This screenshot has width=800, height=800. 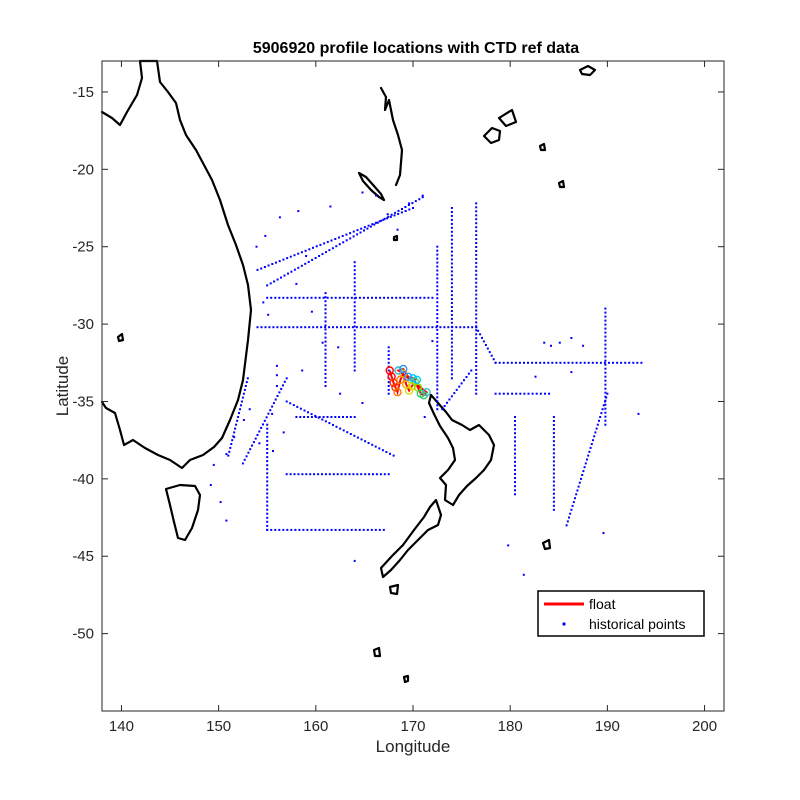 What do you see at coordinates (602, 604) in the screenshot?
I see `legend-float-label: float` at bounding box center [602, 604].